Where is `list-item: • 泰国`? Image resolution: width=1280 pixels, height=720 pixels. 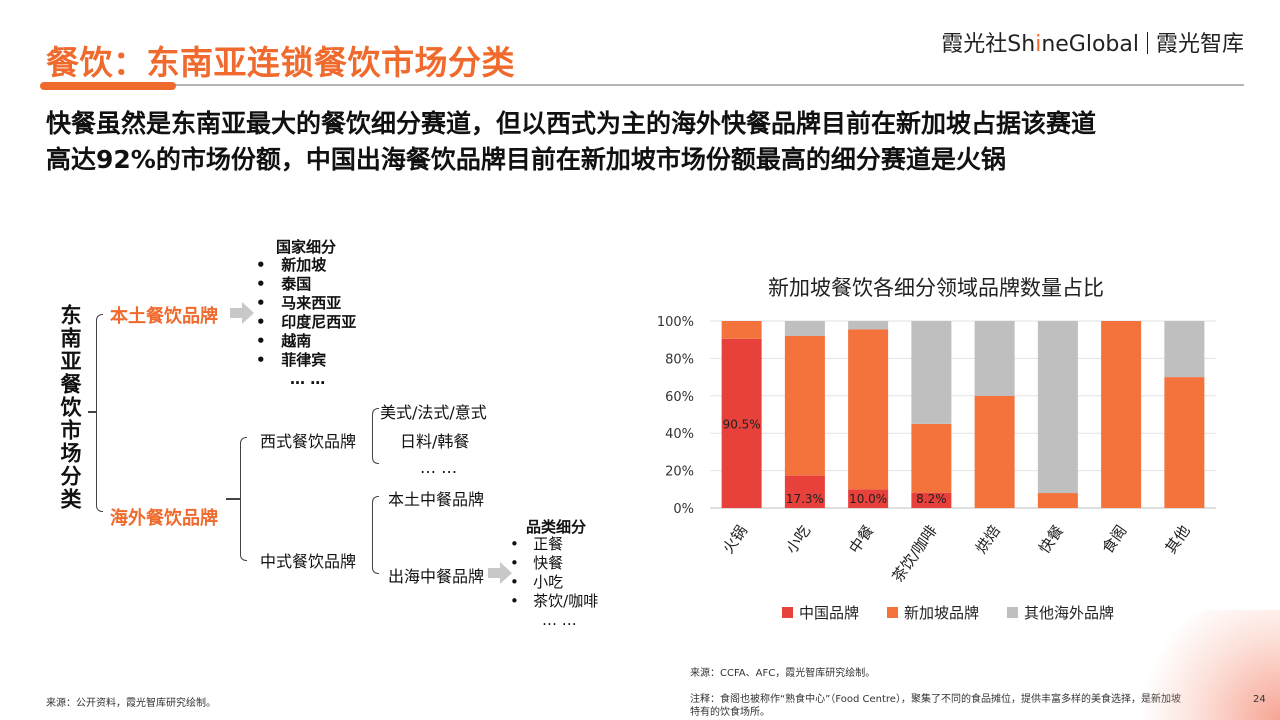
list-item: • 泰国 is located at coordinates (284, 284).